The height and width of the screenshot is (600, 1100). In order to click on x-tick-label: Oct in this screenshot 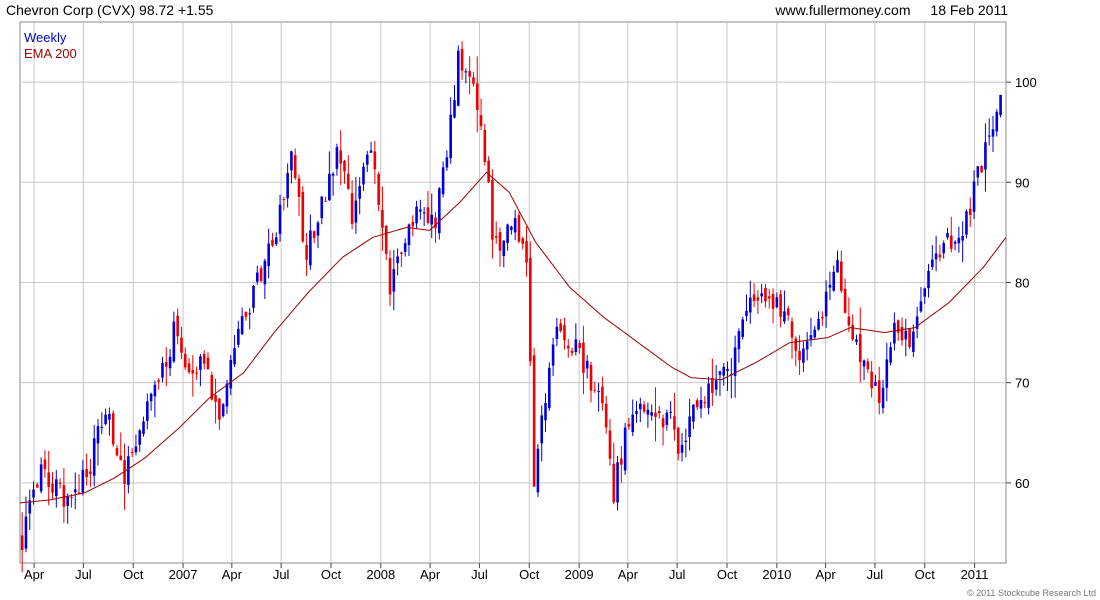, I will do `click(133, 574)`.